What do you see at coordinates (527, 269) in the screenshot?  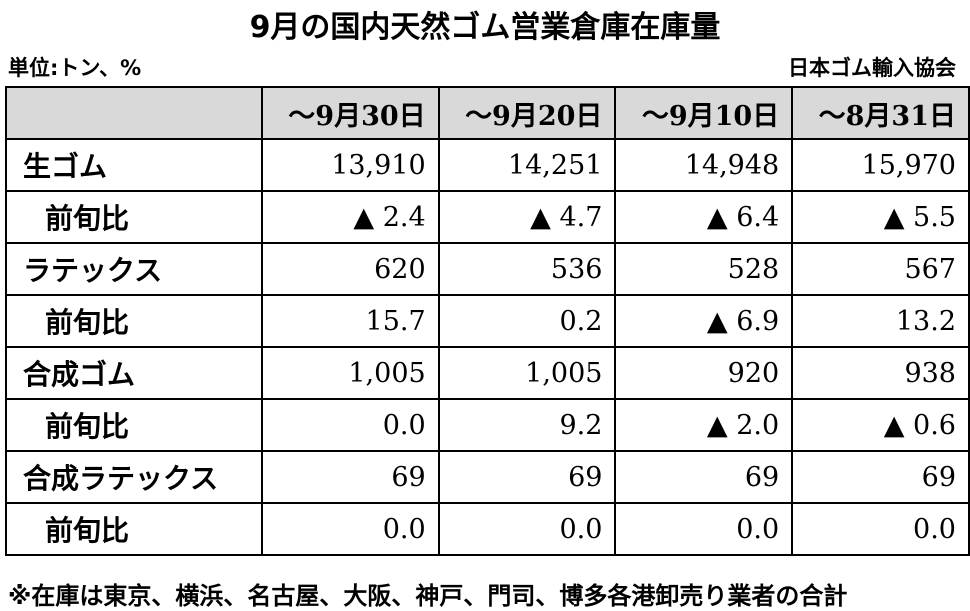 I see `cell-value: 536` at bounding box center [527, 269].